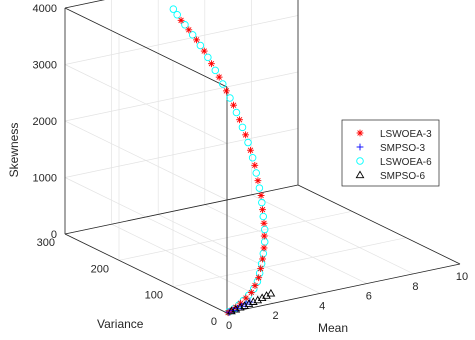  Describe the element at coordinates (406, 134) in the screenshot. I see `legend-label: LSWOEA-3` at that location.